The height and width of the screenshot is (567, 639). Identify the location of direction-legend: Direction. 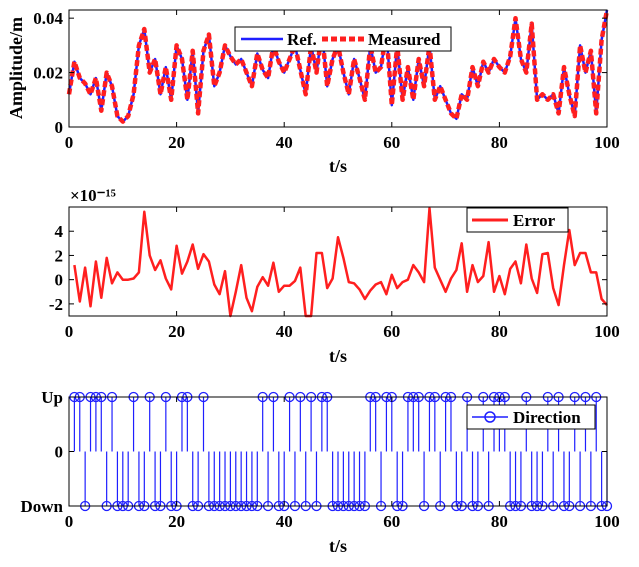
(531, 417).